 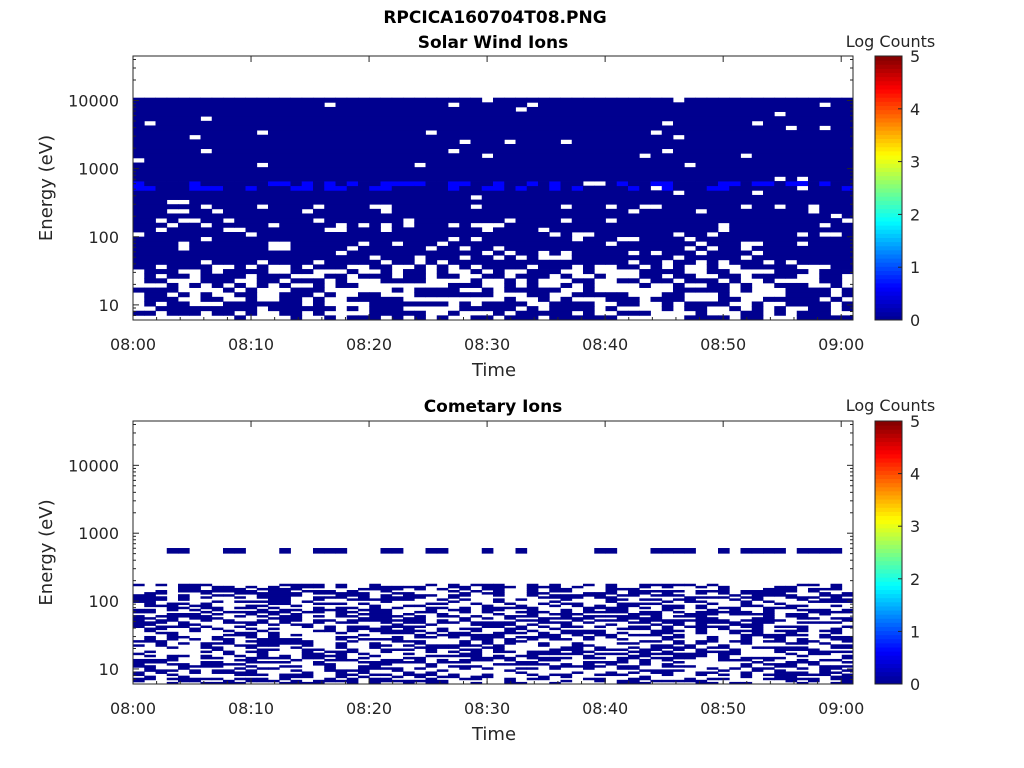 I want to click on colorbar-tick-label: 0, so click(x=915, y=320).